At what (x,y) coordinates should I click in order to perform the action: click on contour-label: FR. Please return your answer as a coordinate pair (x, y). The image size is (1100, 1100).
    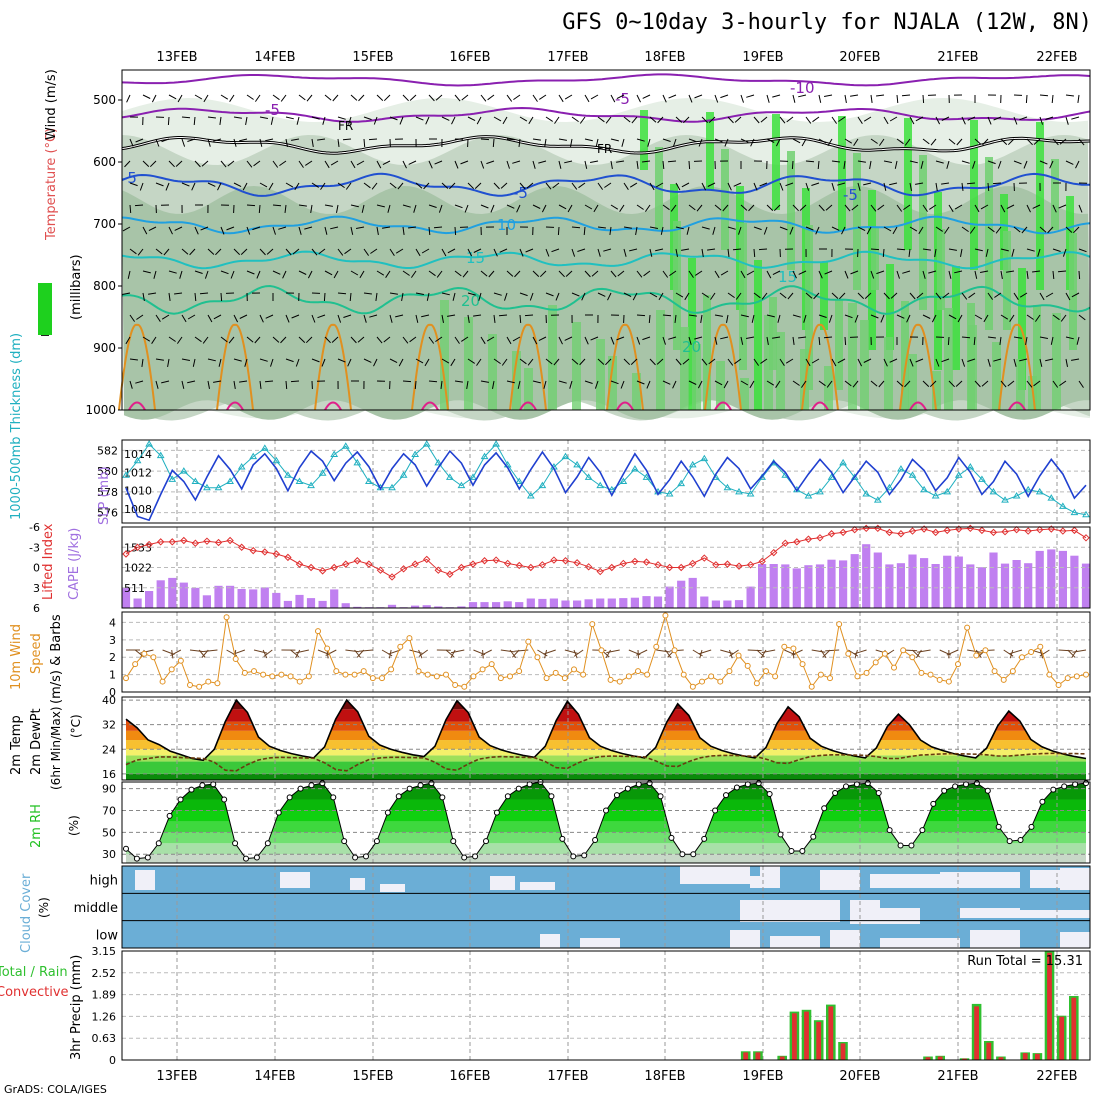
    Looking at the image, I should click on (604, 149).